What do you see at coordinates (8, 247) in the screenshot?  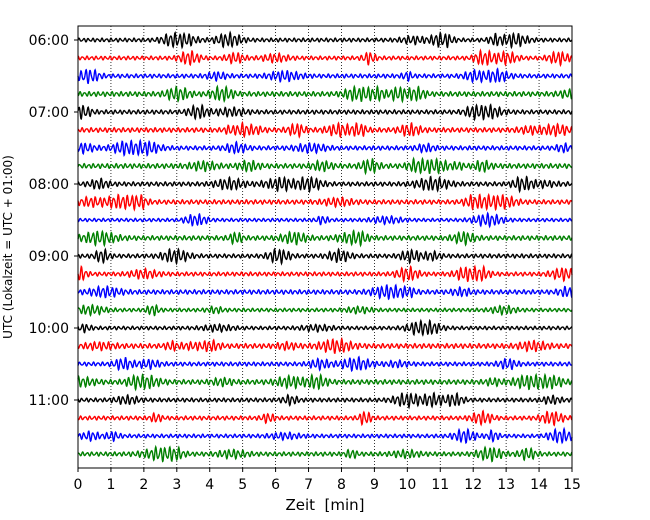 I see `y-axis-label: UTC (Lokalzeit = UTC + 01:00)` at bounding box center [8, 247].